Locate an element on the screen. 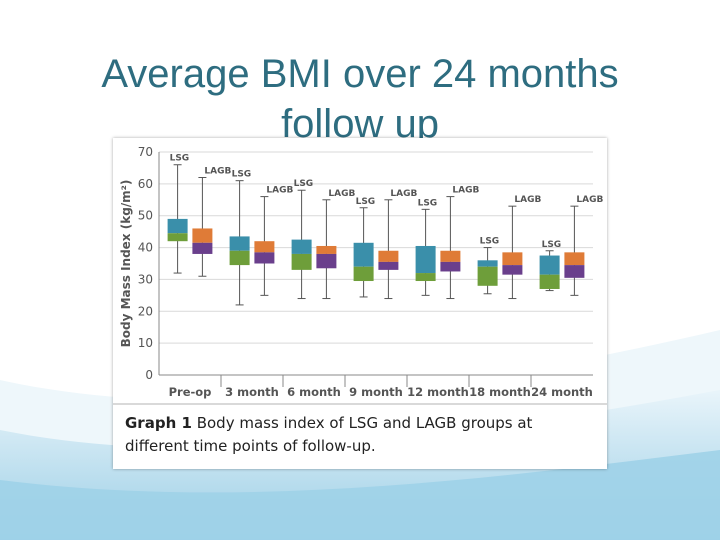  y-tick-label: 0 is located at coordinates (149, 375).